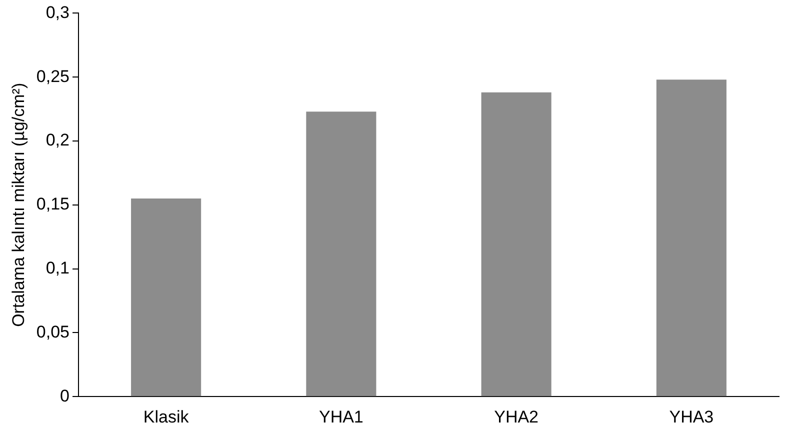 Image resolution: width=789 pixels, height=436 pixels. What do you see at coordinates (166, 416) in the screenshot?
I see `x-tick-label: Klasik` at bounding box center [166, 416].